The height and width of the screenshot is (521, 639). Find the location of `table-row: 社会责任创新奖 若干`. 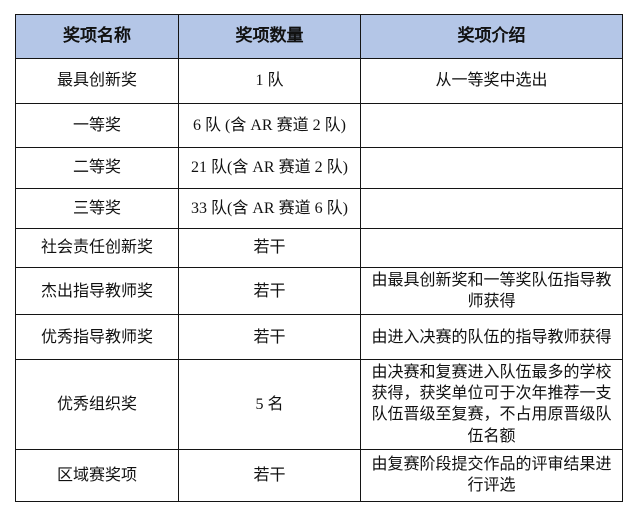

table-row: 社会责任创新奖 若干 is located at coordinates (319, 248).